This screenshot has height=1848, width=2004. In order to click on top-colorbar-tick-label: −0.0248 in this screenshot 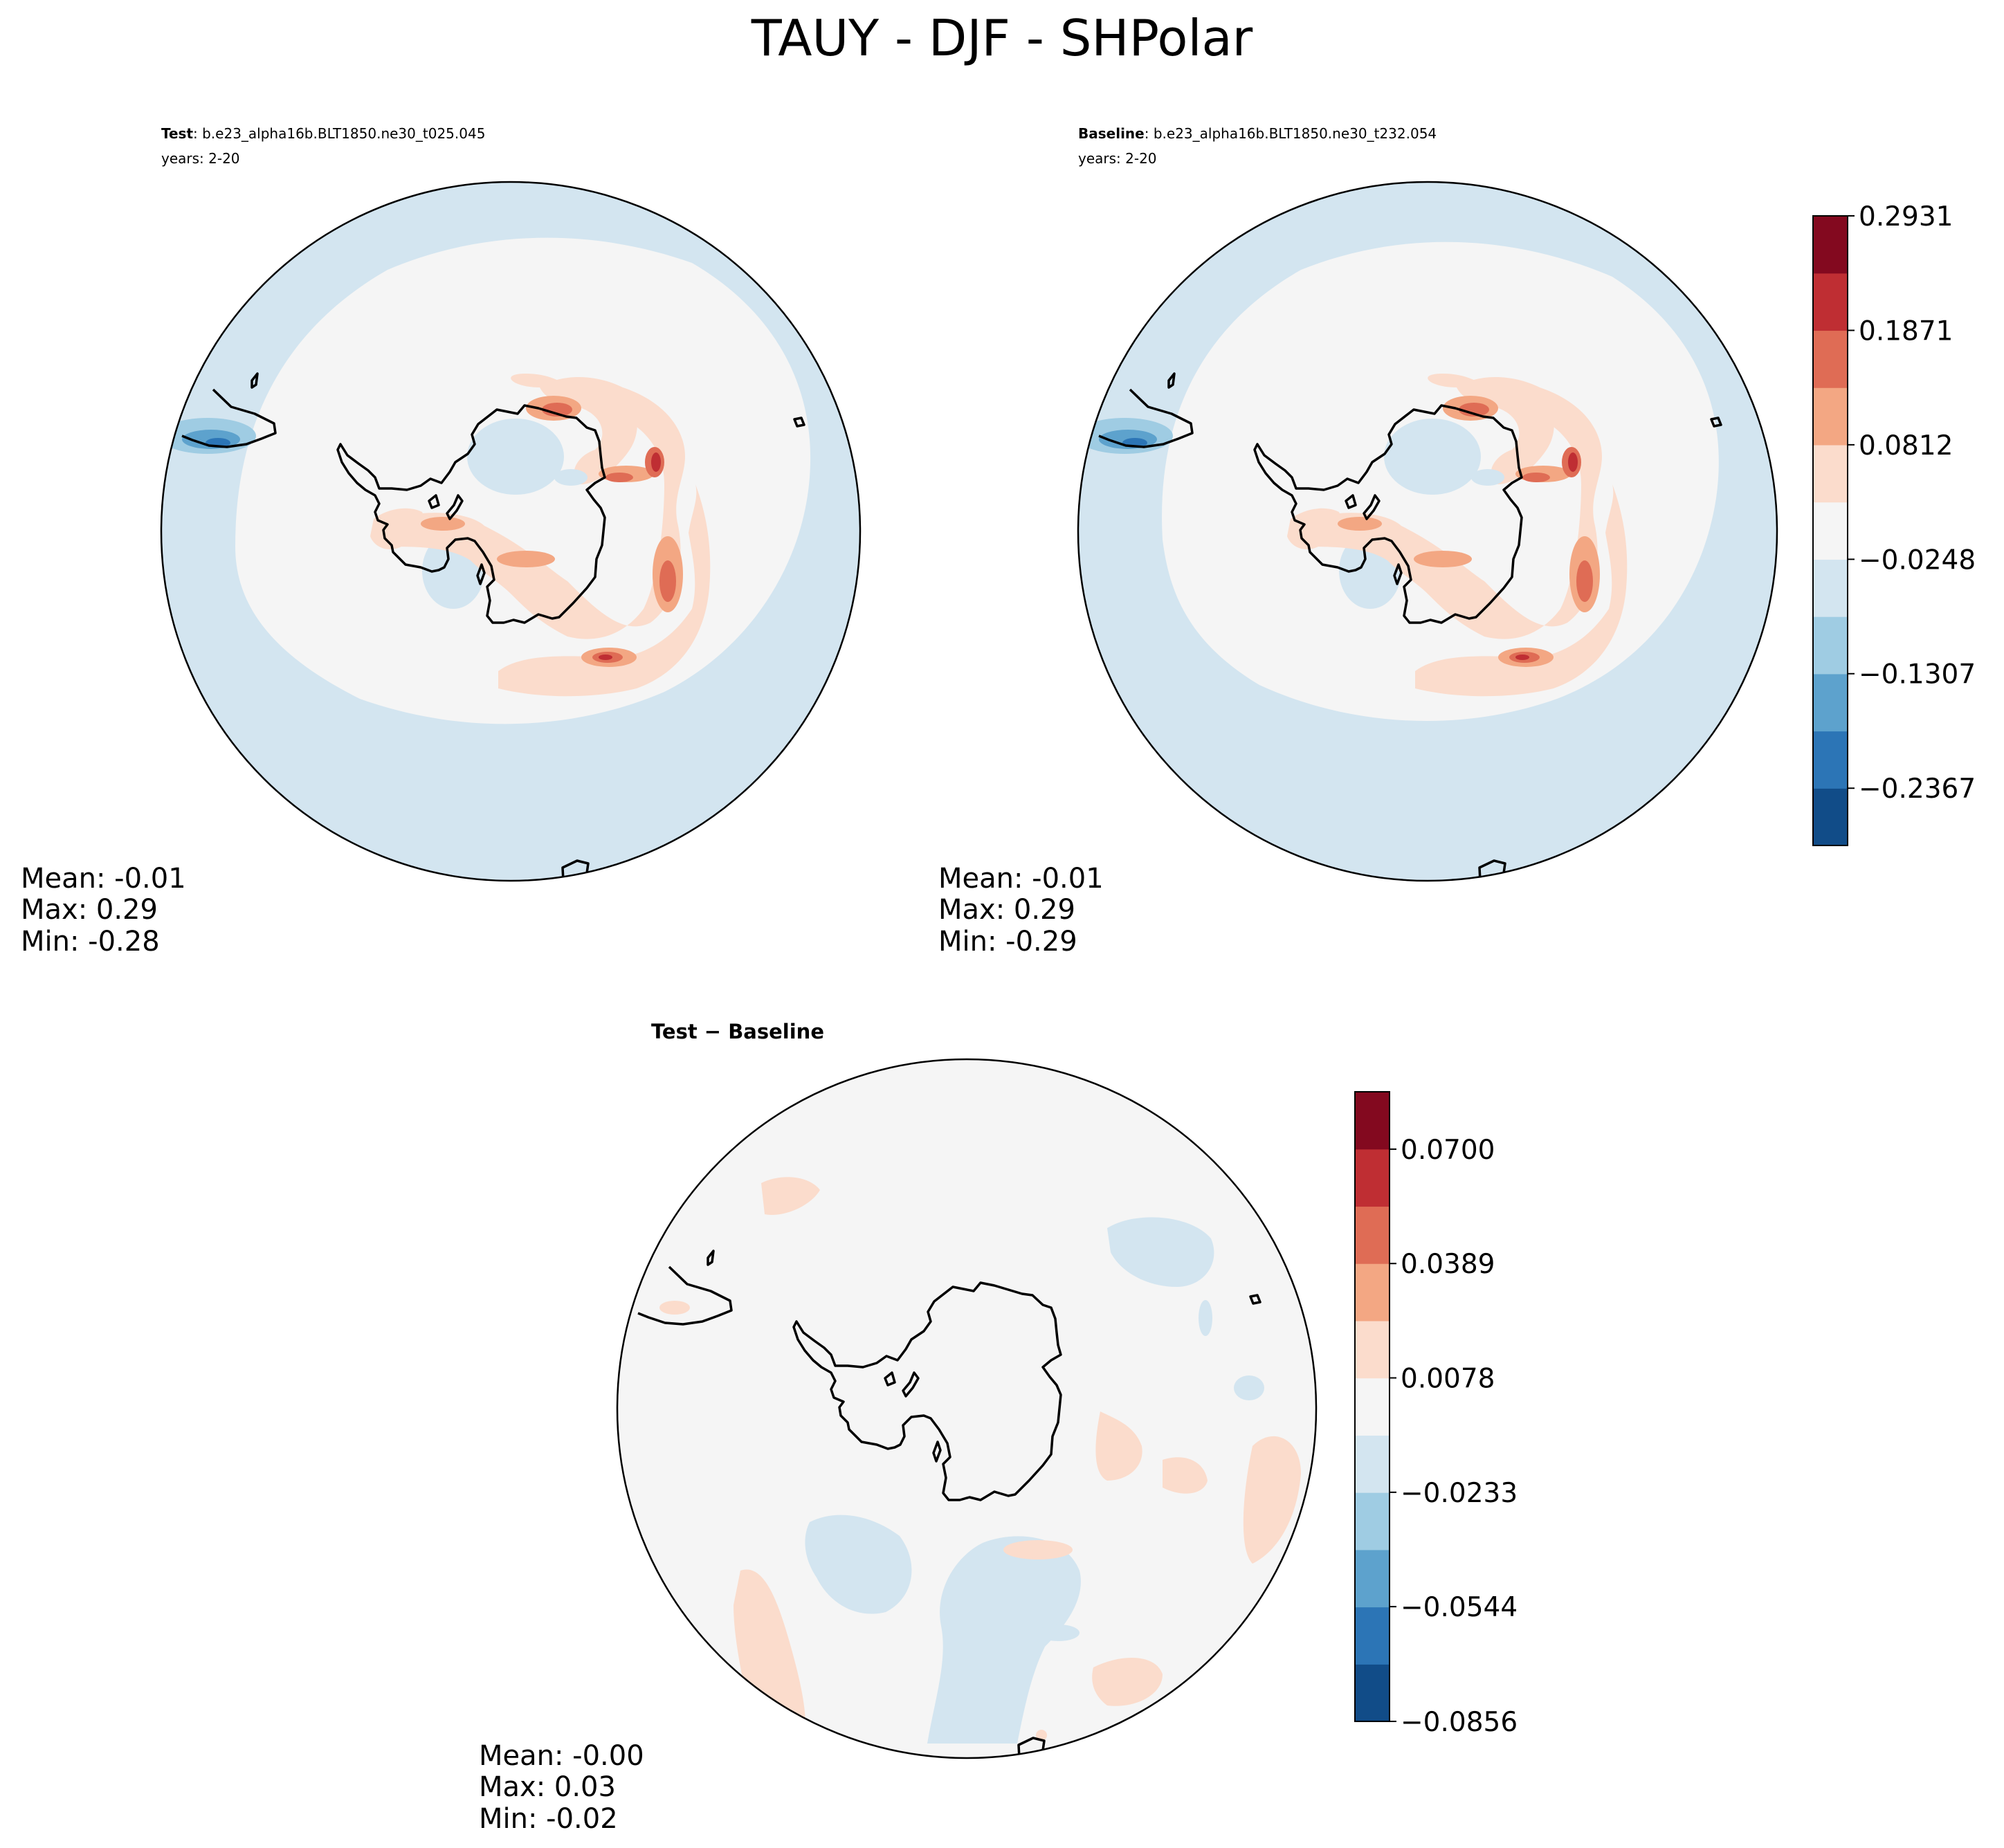, I will do `click(1917, 560)`.